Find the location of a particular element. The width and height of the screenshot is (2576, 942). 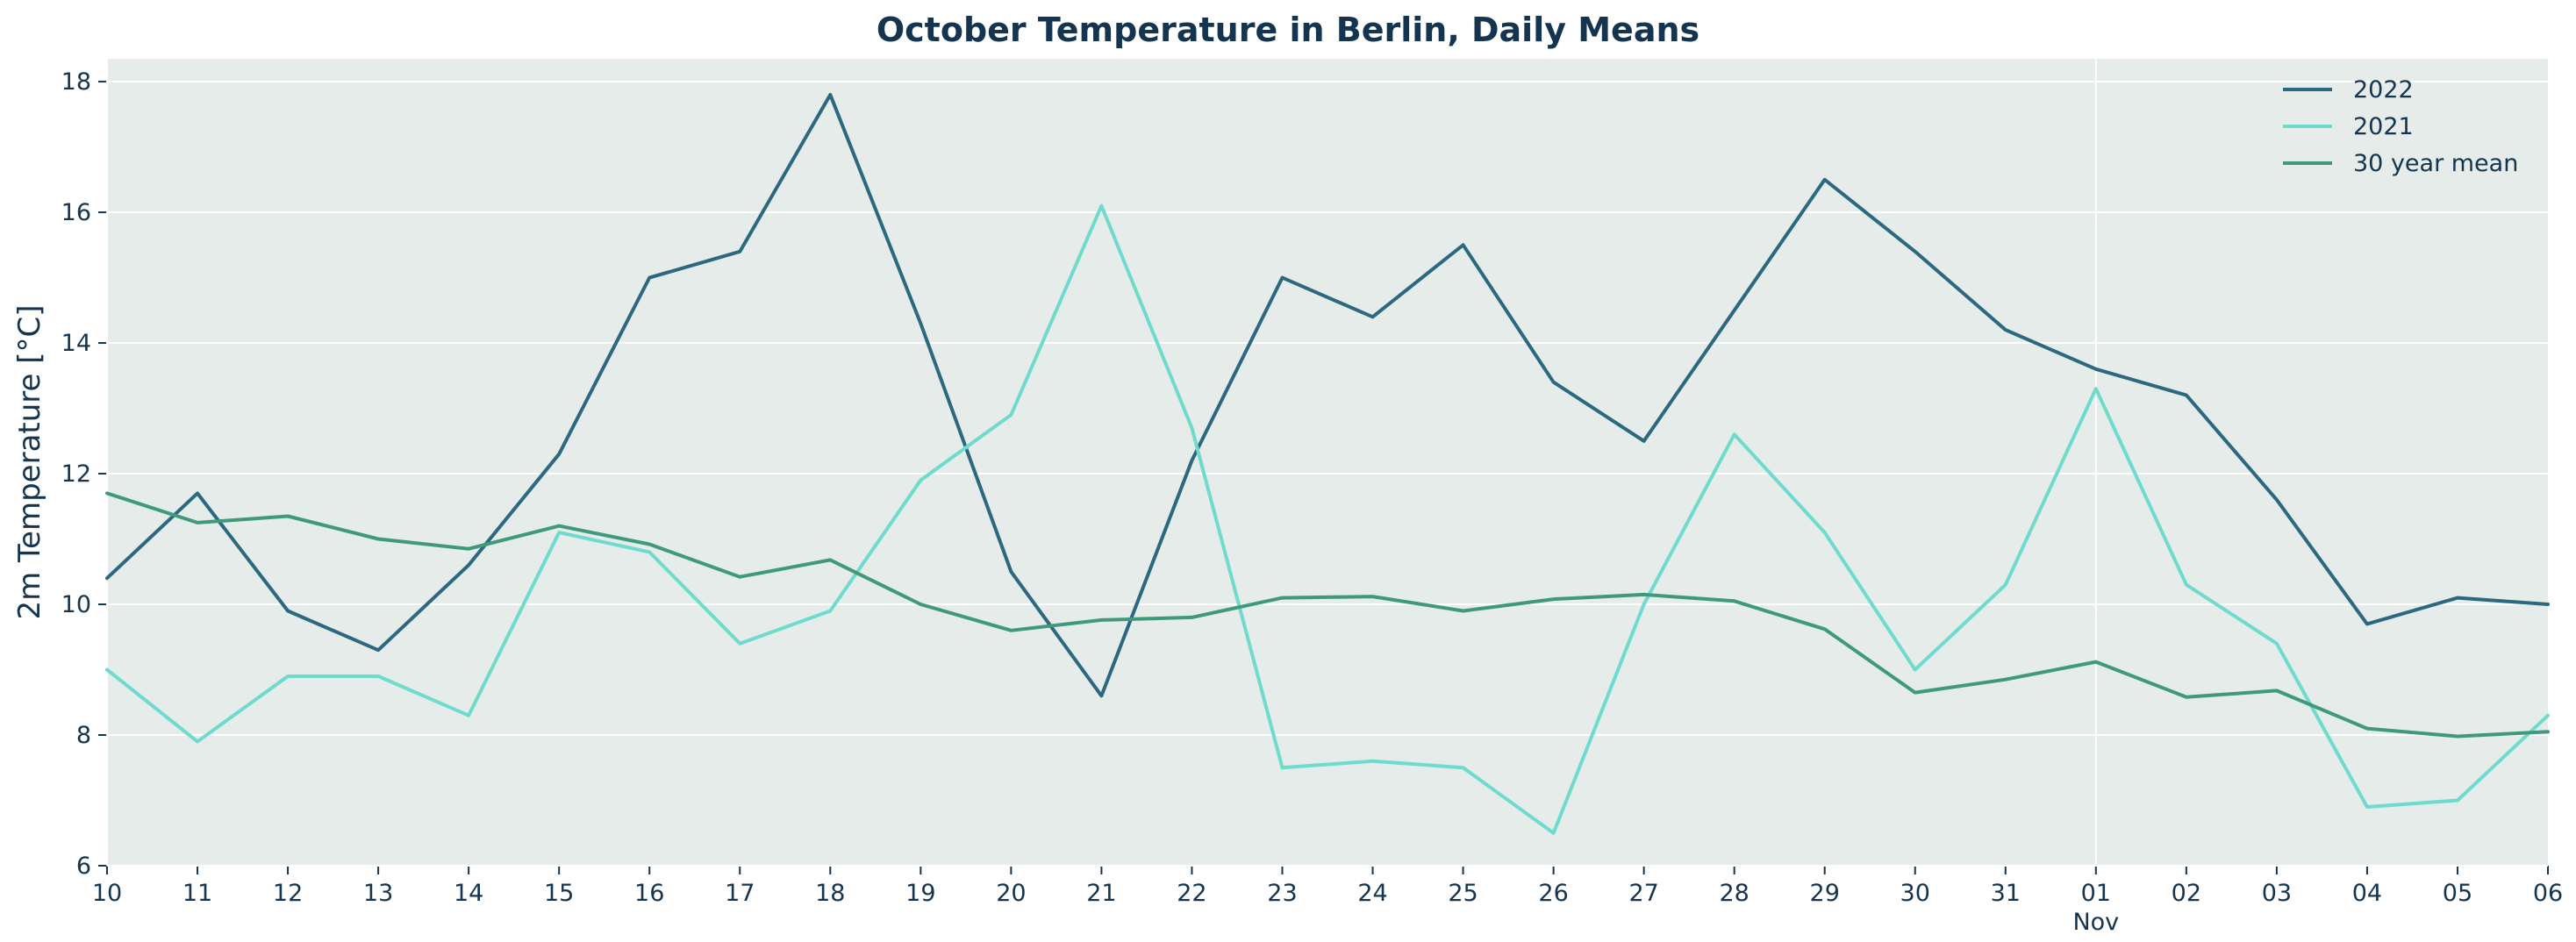

x-tick-label: 06 is located at coordinates (2548, 893).